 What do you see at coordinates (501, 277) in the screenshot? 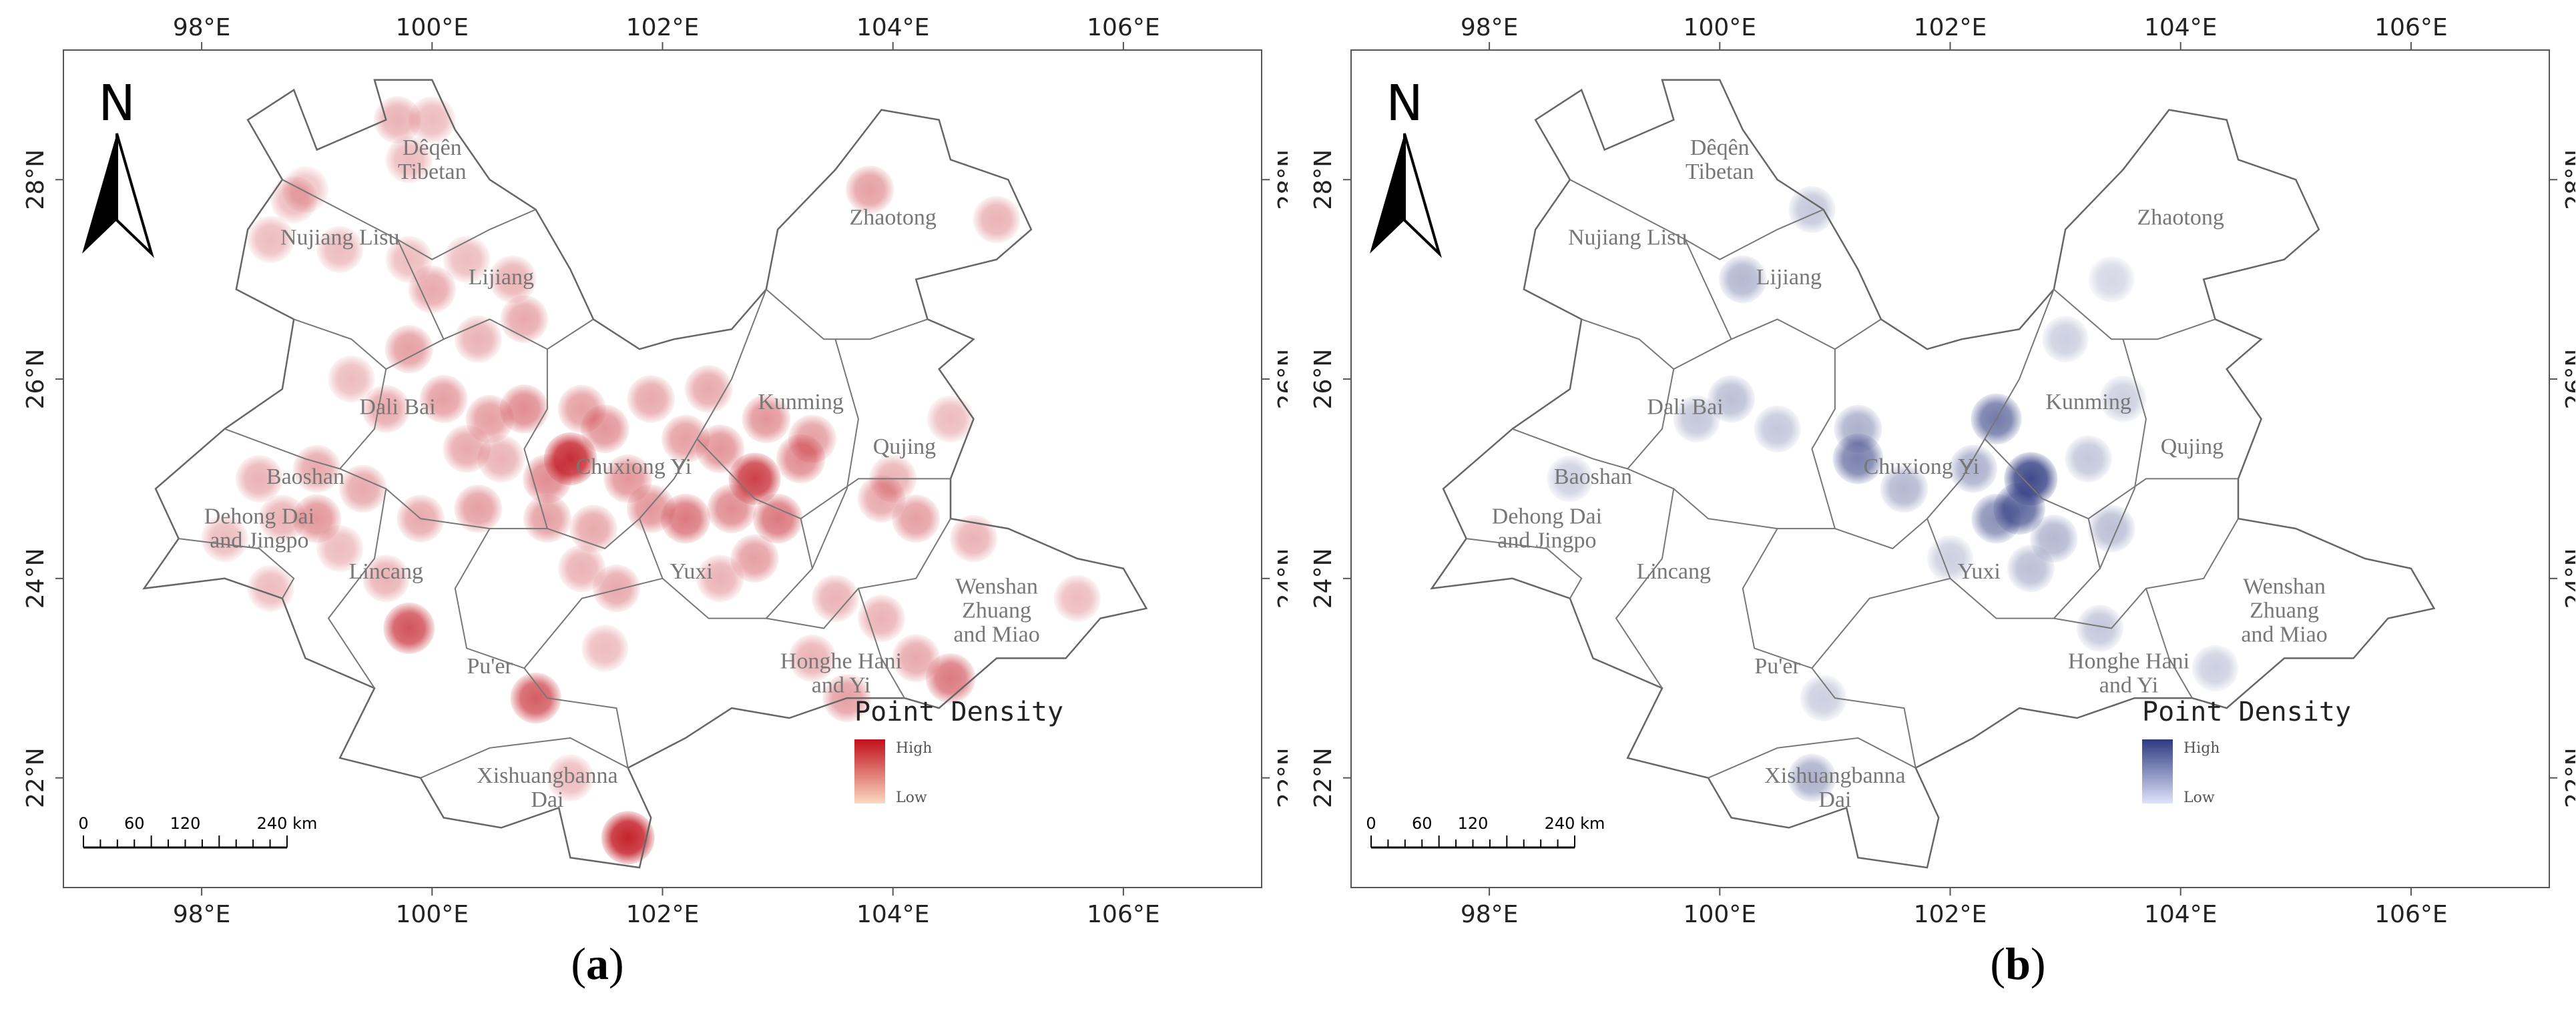
I see `region-label: Lijiang` at bounding box center [501, 277].